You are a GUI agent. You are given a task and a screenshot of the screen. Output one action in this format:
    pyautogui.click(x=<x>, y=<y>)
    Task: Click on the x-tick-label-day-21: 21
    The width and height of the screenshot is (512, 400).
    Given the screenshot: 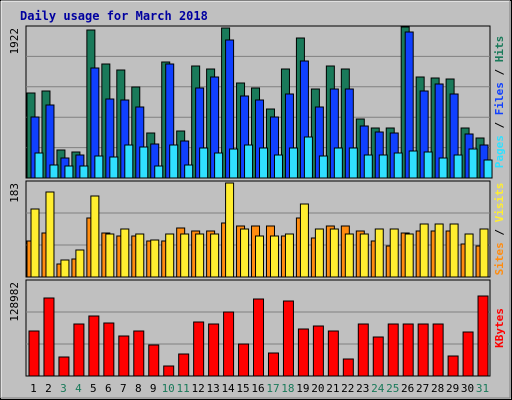 What is the action you would take?
    pyautogui.click(x=332, y=388)
    